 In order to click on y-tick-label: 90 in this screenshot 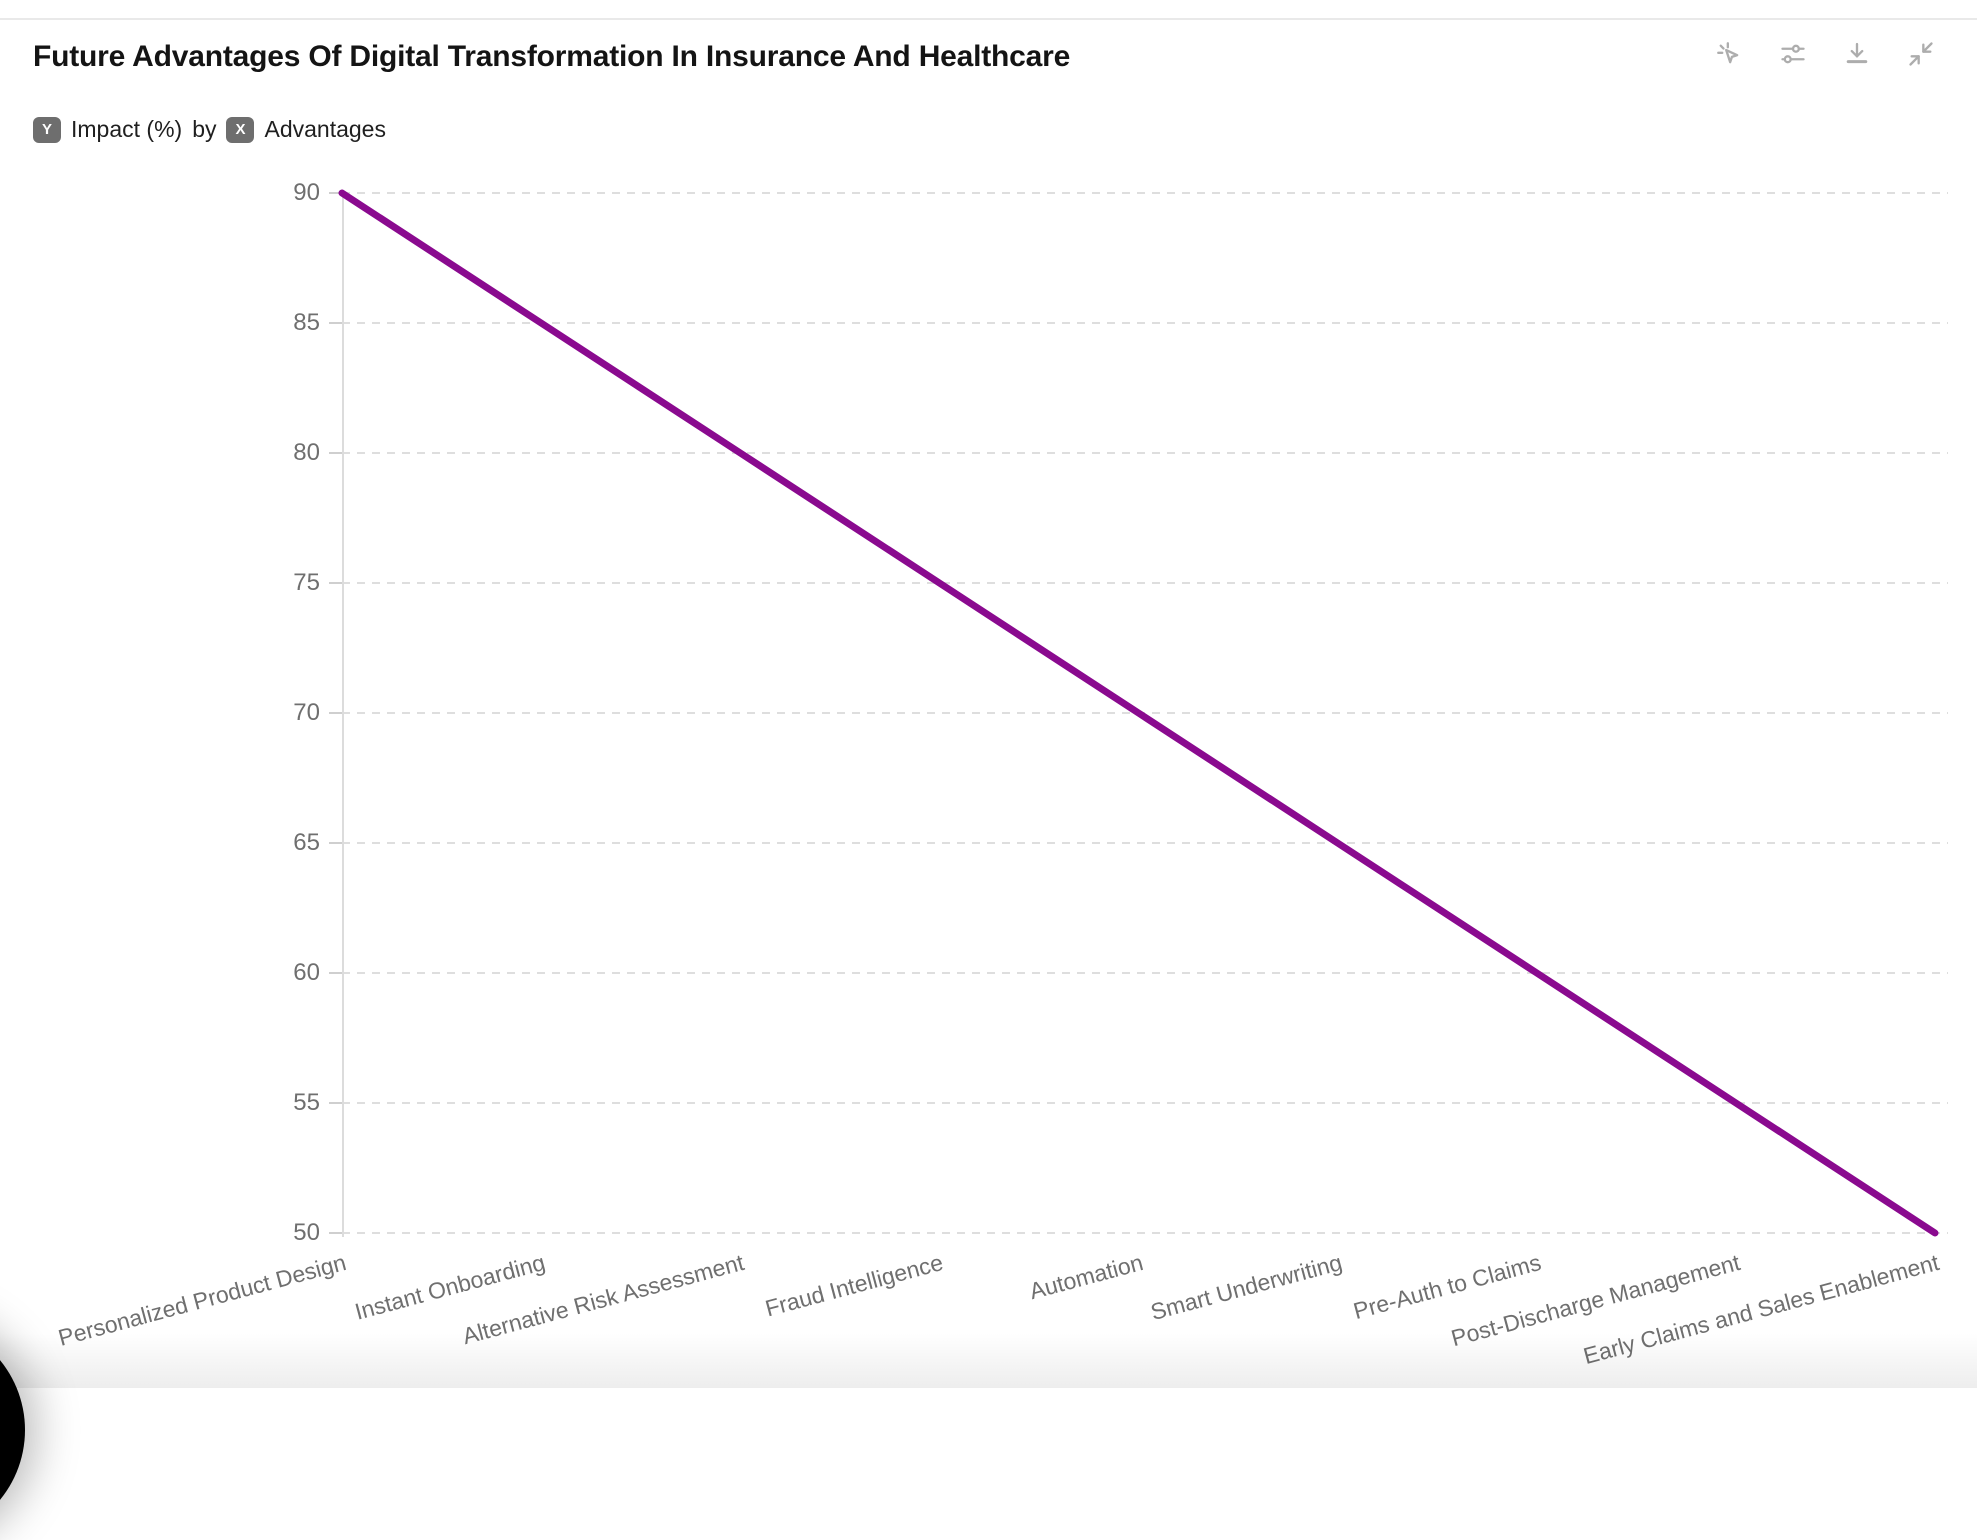, I will do `click(306, 192)`.